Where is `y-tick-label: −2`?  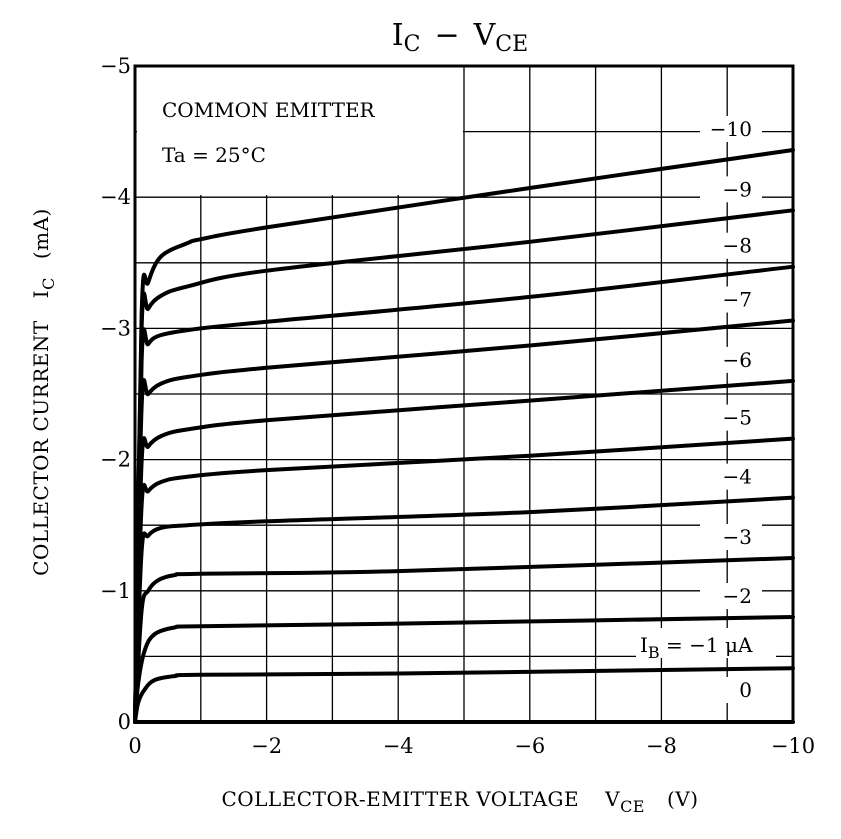
y-tick-label: −2 is located at coordinates (115, 460).